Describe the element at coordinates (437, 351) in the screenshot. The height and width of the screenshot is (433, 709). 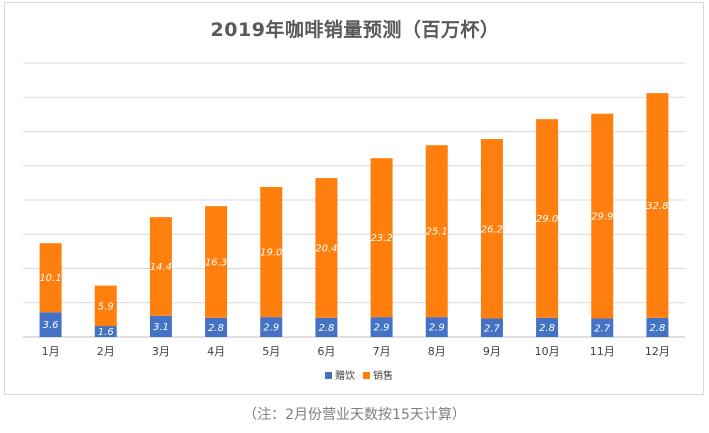
I see `x-tick-label: 8月` at that location.